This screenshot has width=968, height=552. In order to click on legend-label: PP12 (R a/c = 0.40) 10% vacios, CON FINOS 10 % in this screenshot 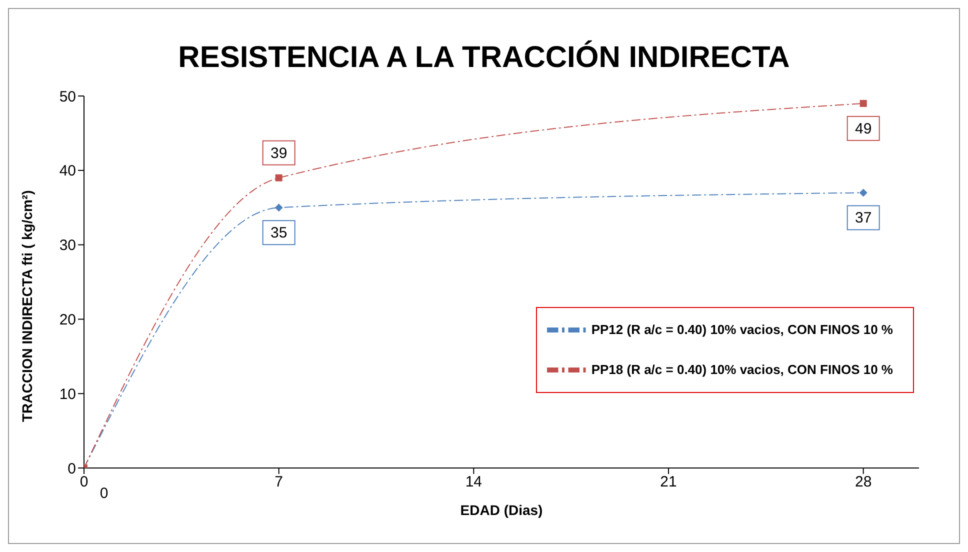, I will do `click(742, 330)`.